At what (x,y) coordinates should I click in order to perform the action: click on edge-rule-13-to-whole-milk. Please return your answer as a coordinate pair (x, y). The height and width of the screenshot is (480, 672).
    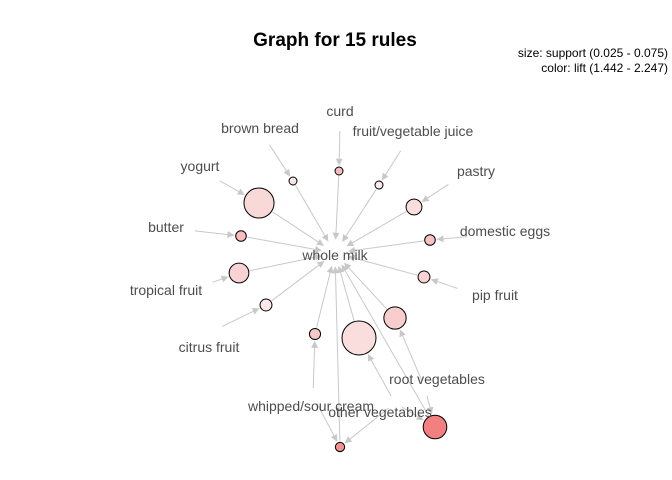
    Looking at the image, I should click on (346, 293).